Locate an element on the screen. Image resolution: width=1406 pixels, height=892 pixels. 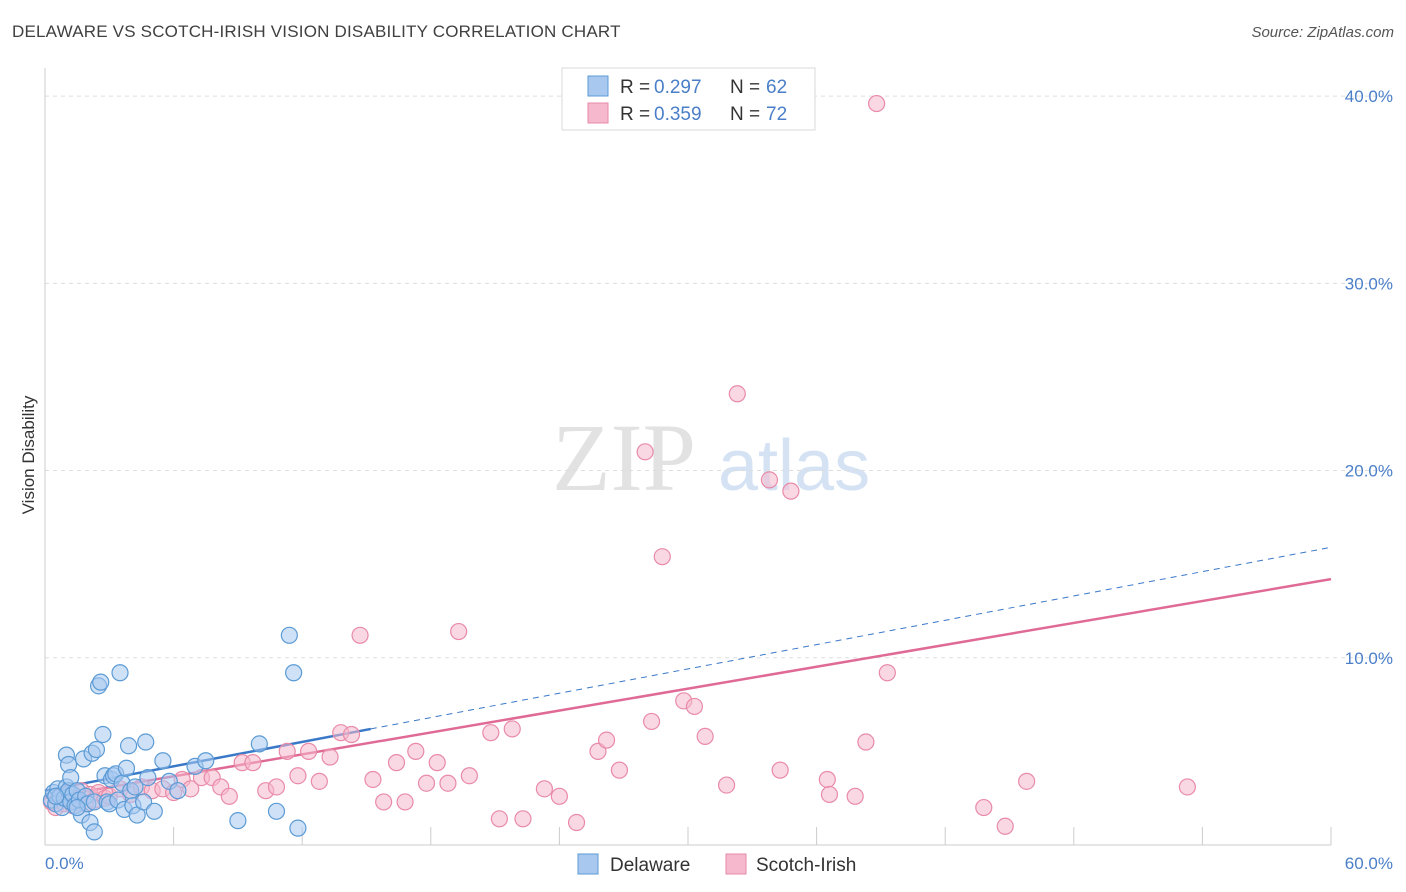
y-tick-label: 30.0% is located at coordinates (1369, 283).